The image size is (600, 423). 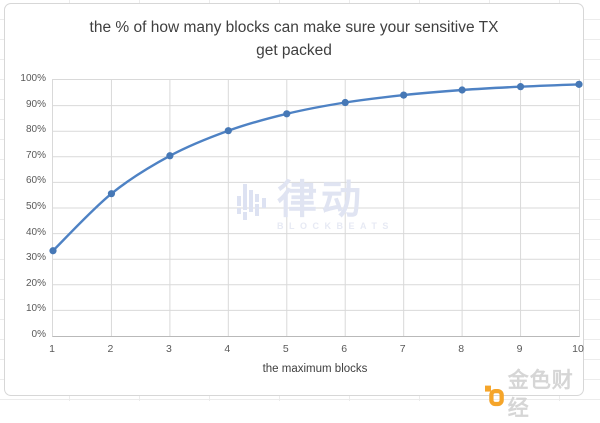 I want to click on site-logo-jinse: 金色财经, so click(x=534, y=395).